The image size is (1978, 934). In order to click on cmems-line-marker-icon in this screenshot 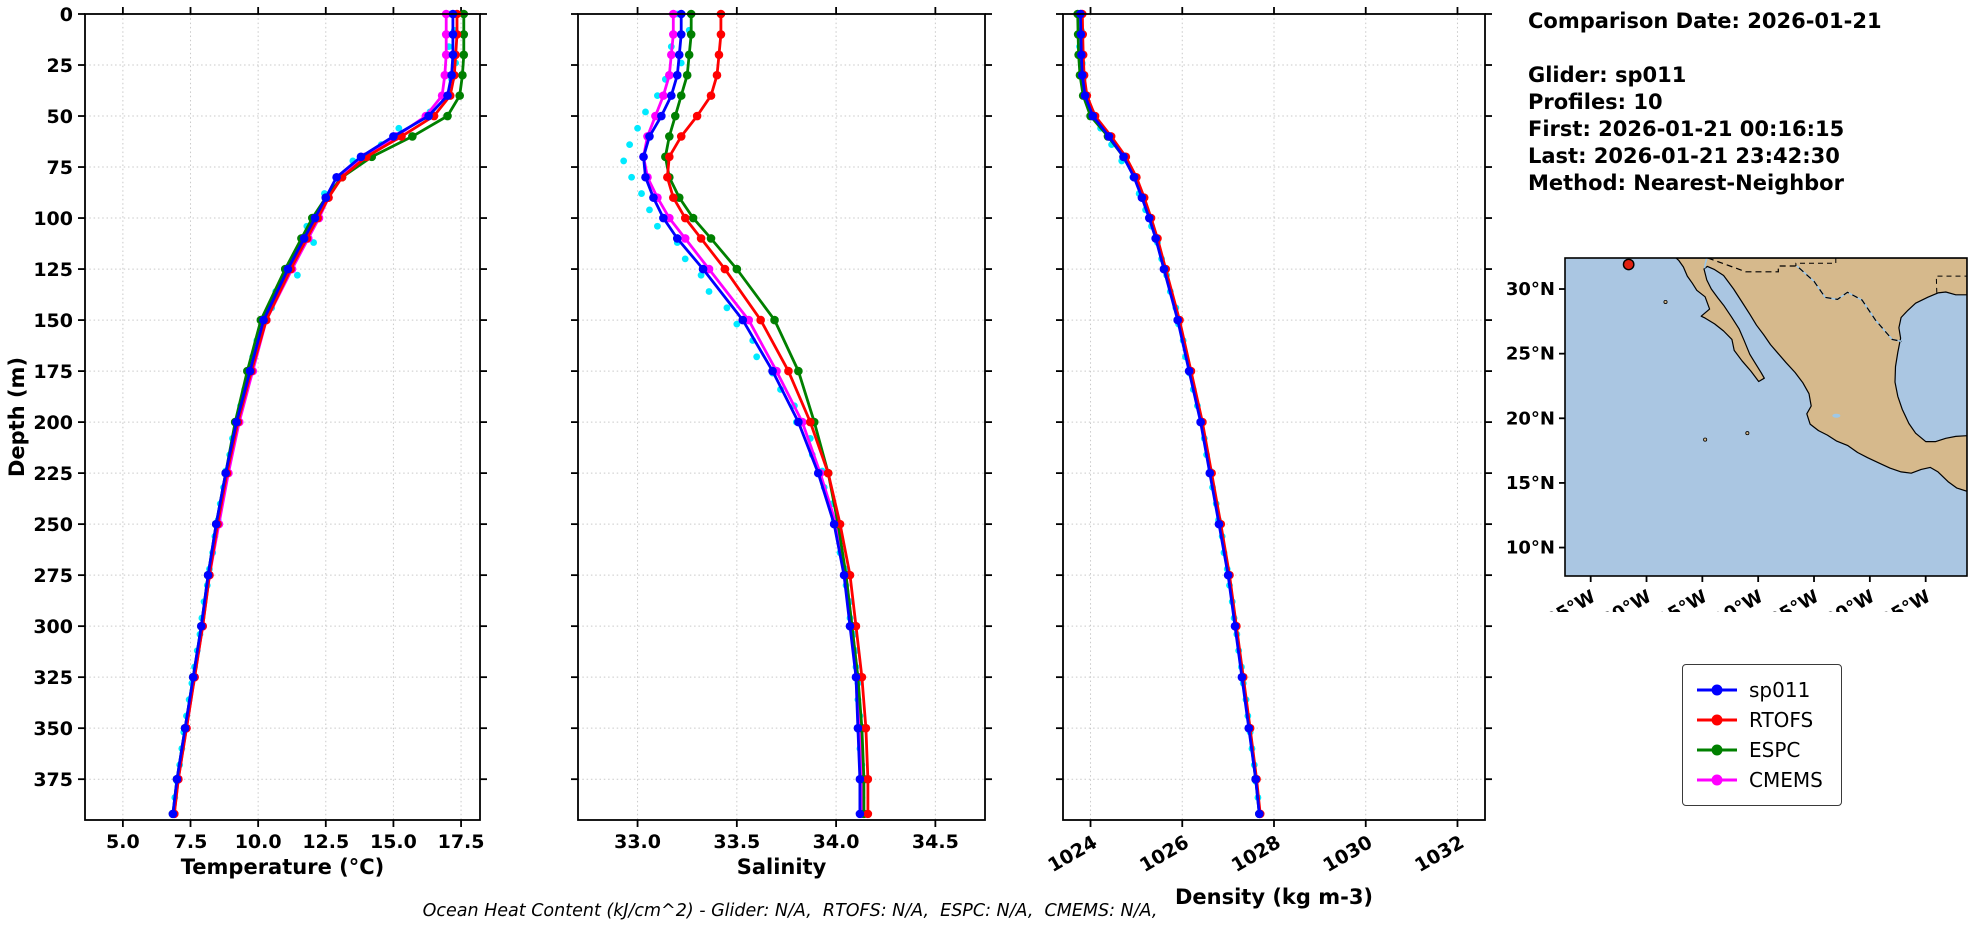, I will do `click(1717, 780)`.